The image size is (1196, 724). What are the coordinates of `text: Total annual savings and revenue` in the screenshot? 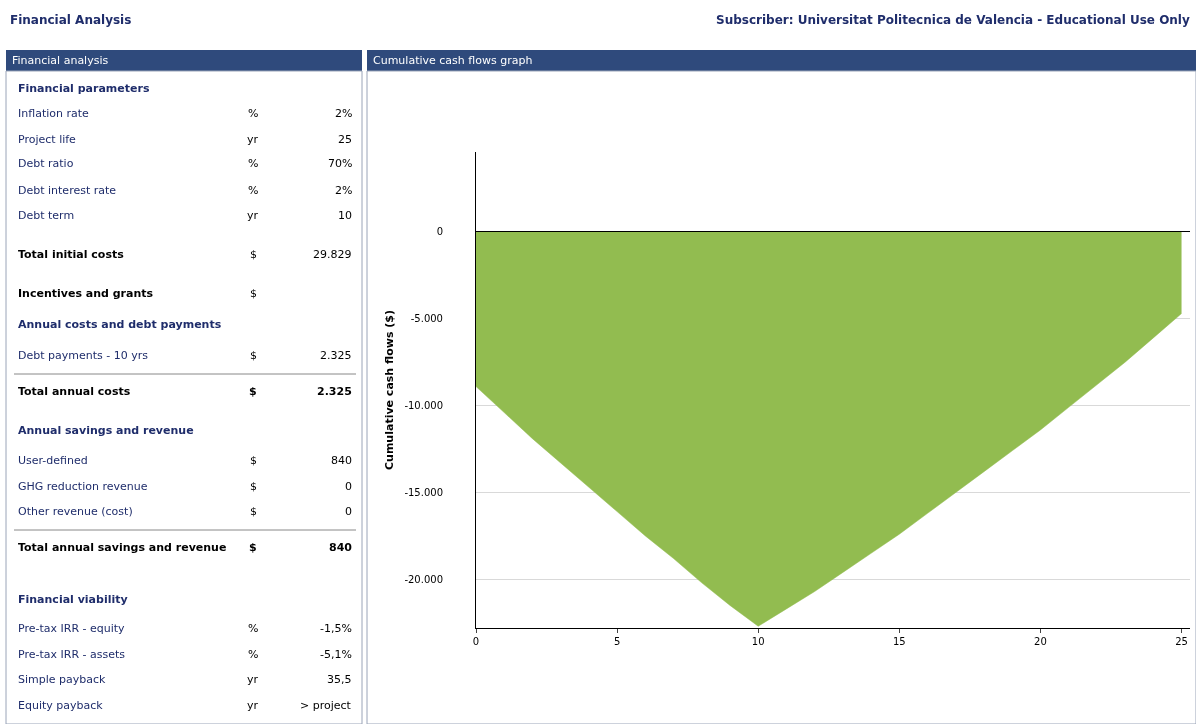 It's located at (122, 547).